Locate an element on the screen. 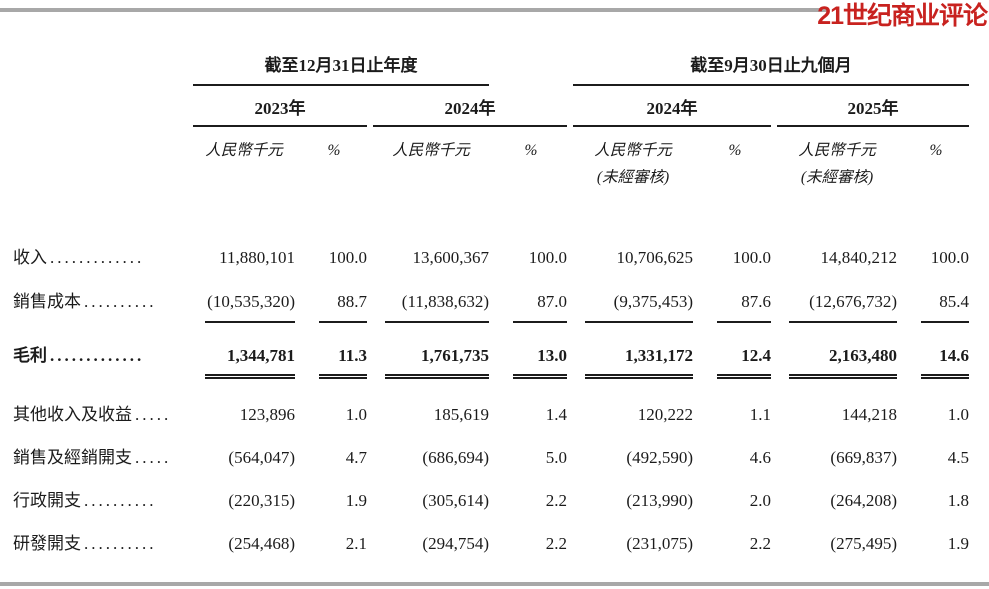 The width and height of the screenshot is (989, 589). cell-amount: (564,047) is located at coordinates (261, 457).